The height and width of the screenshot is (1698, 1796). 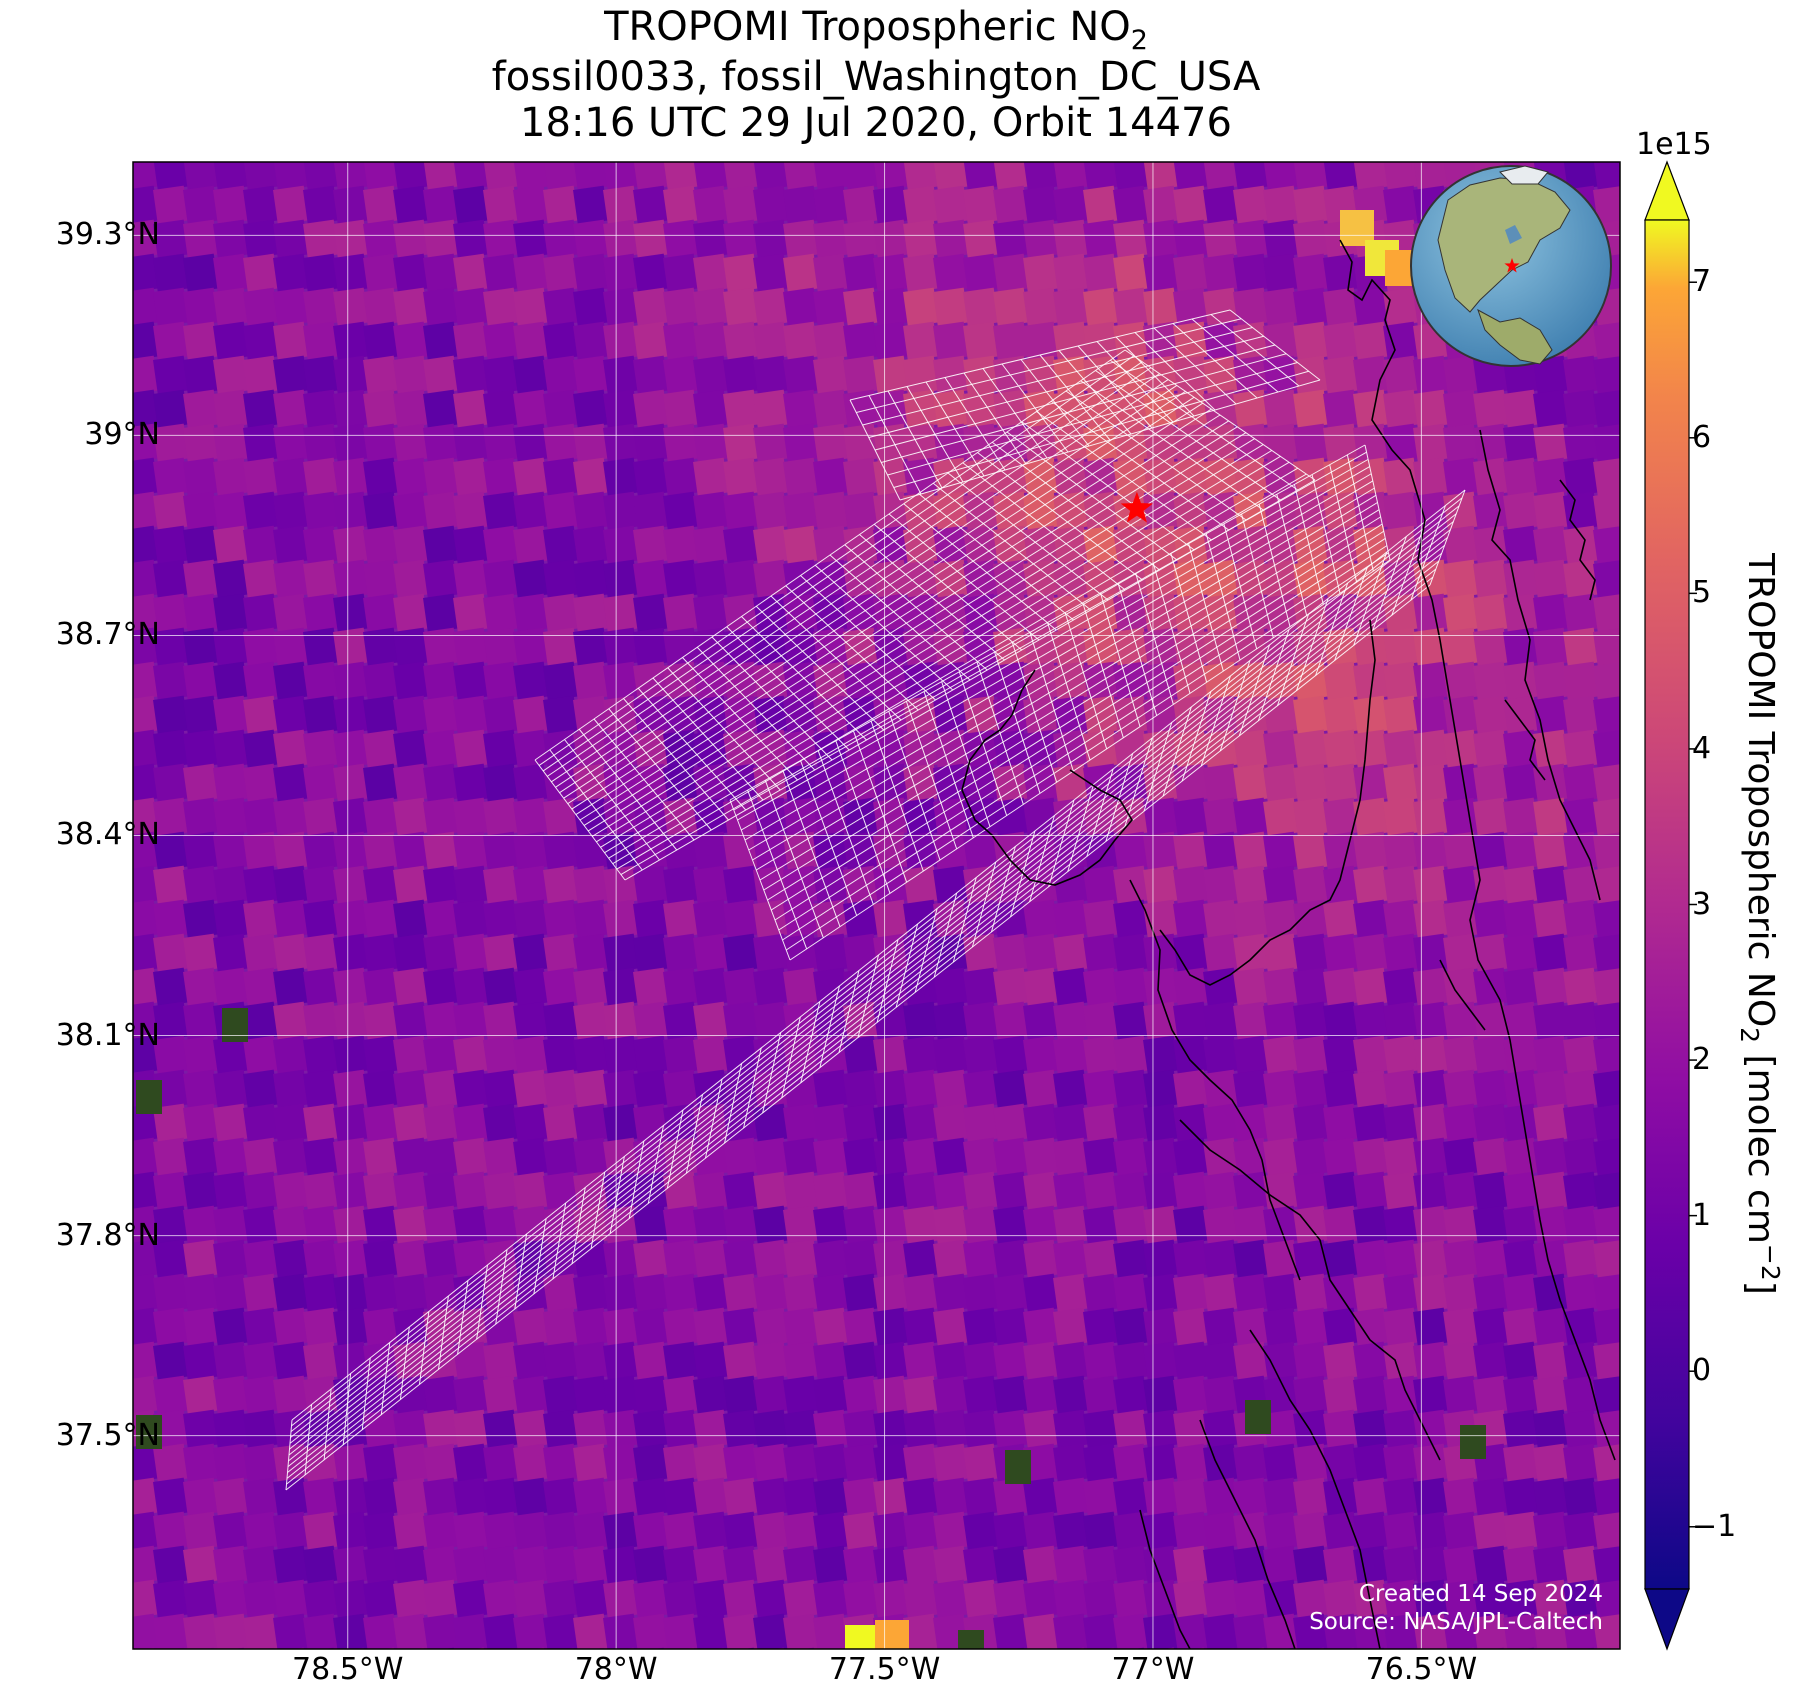 What do you see at coordinates (1018, 1467) in the screenshot?
I see `missing-data-patch` at bounding box center [1018, 1467].